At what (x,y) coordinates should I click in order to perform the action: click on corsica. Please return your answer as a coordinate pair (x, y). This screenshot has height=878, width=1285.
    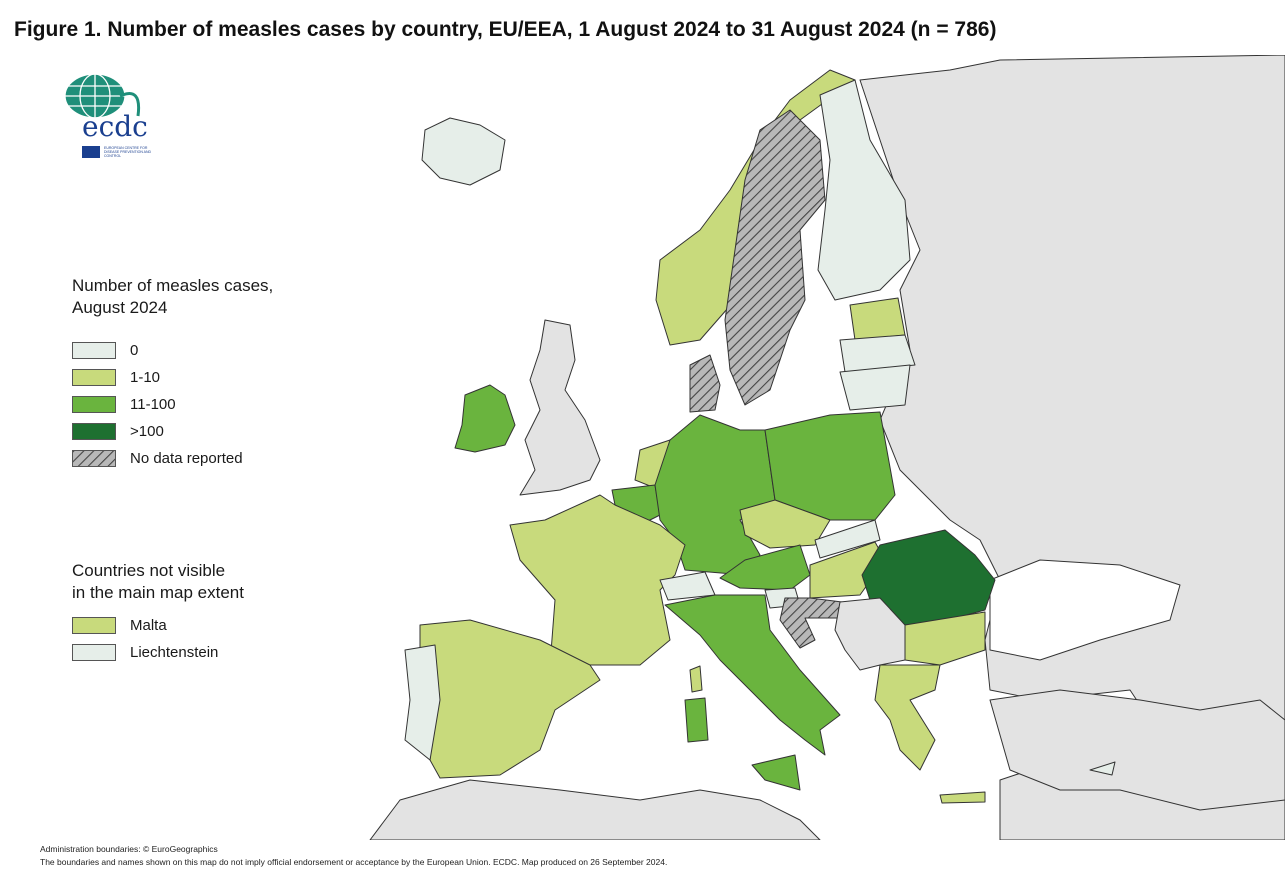
    Looking at the image, I should click on (696, 679).